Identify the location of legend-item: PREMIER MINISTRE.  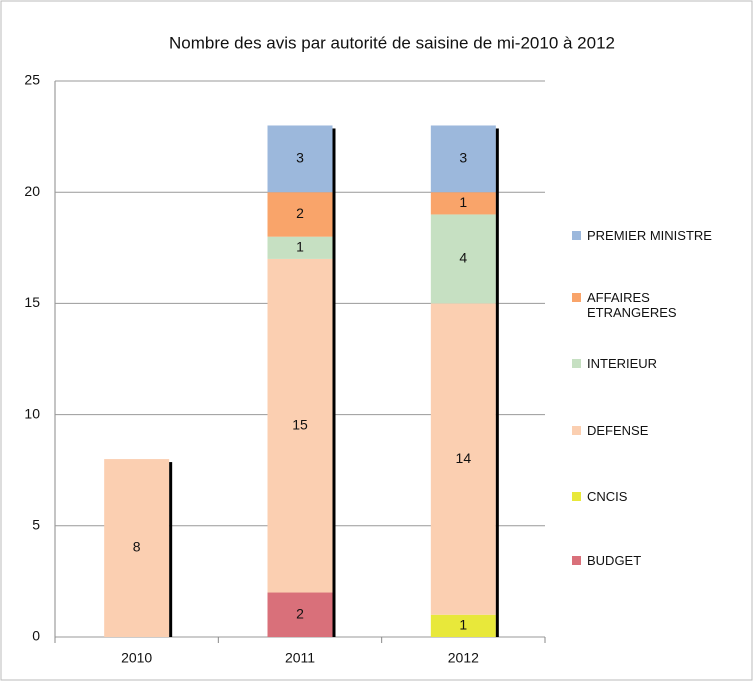
(652, 235).